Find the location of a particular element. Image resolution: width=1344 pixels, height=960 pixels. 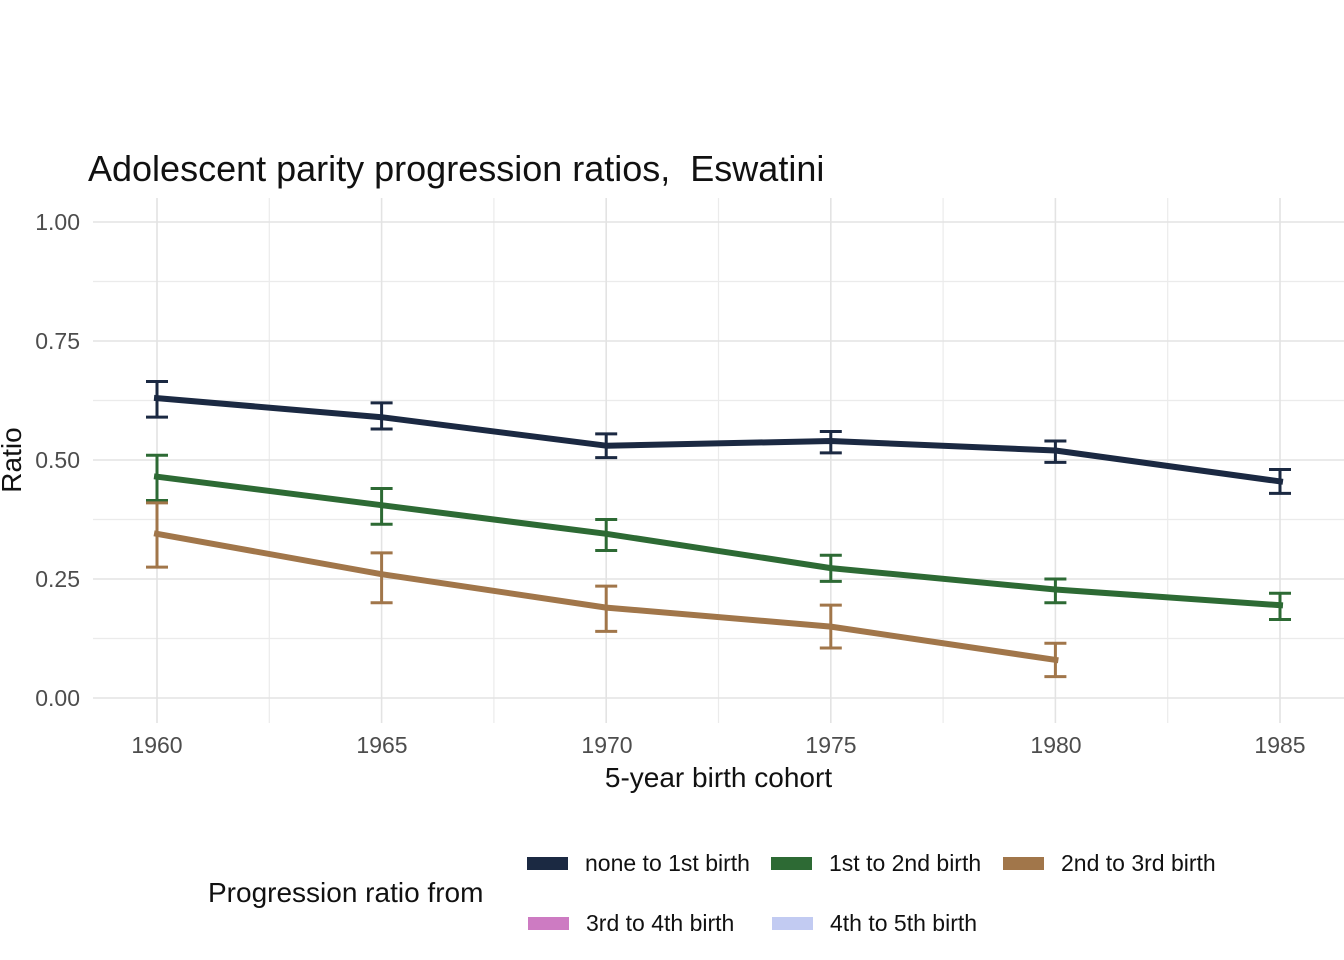

legend-item-2: 2nd to 3rd birth is located at coordinates (1109, 863).